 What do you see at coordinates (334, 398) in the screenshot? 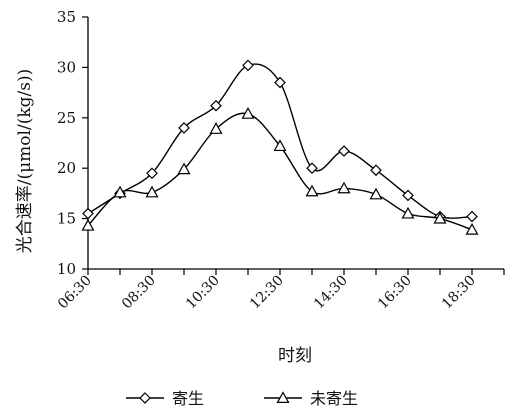
I see `legend-label: 未寄生` at bounding box center [334, 398].